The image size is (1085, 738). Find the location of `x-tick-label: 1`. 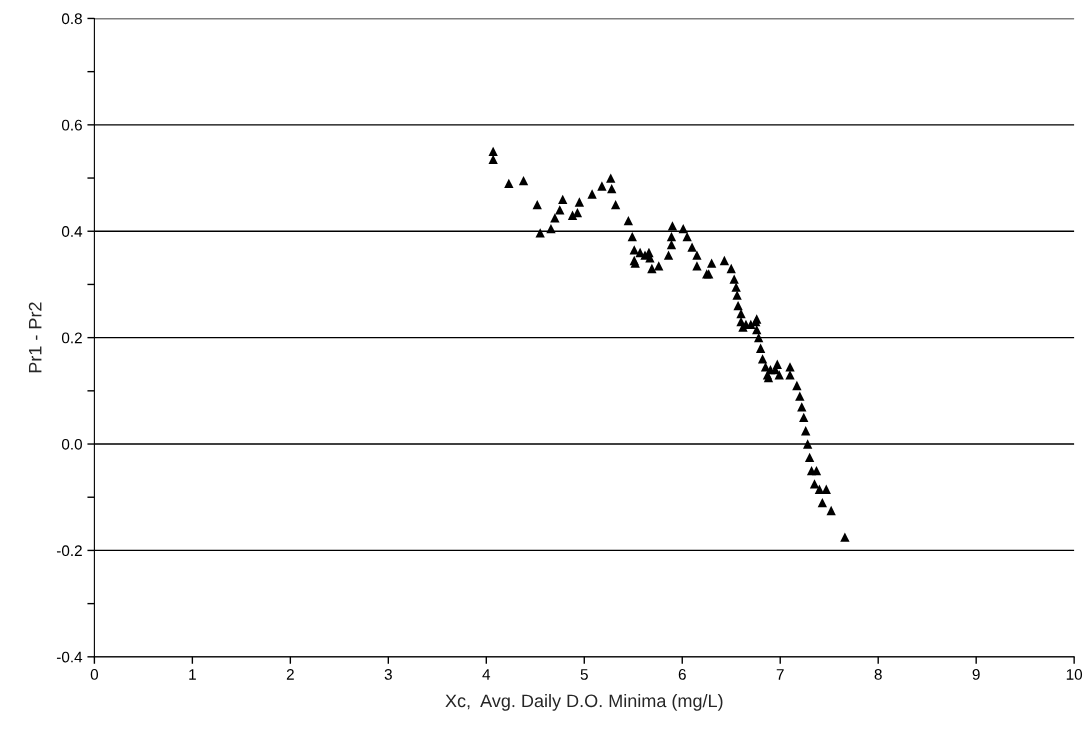

x-tick-label: 1 is located at coordinates (192, 674).